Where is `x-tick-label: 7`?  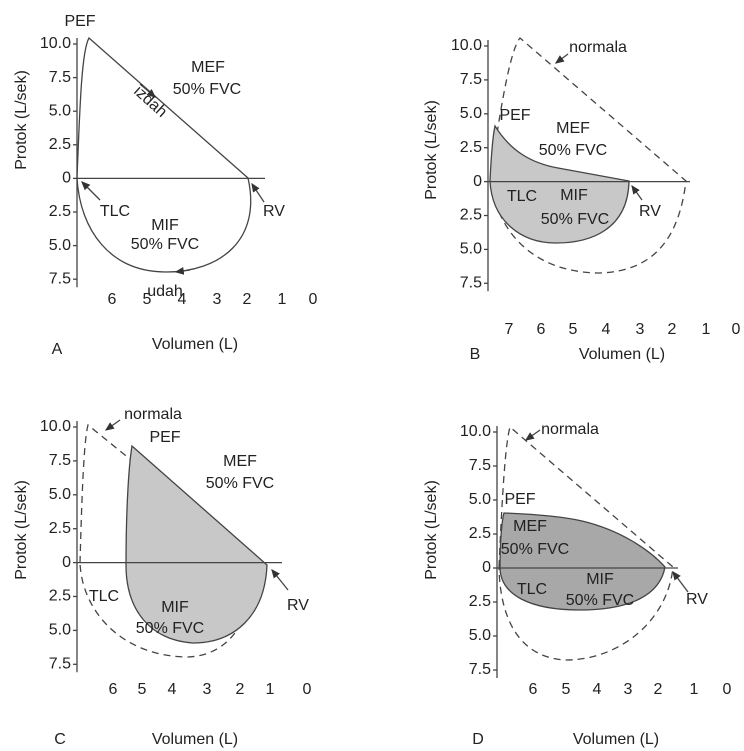
x-tick-label: 7 is located at coordinates (509, 329).